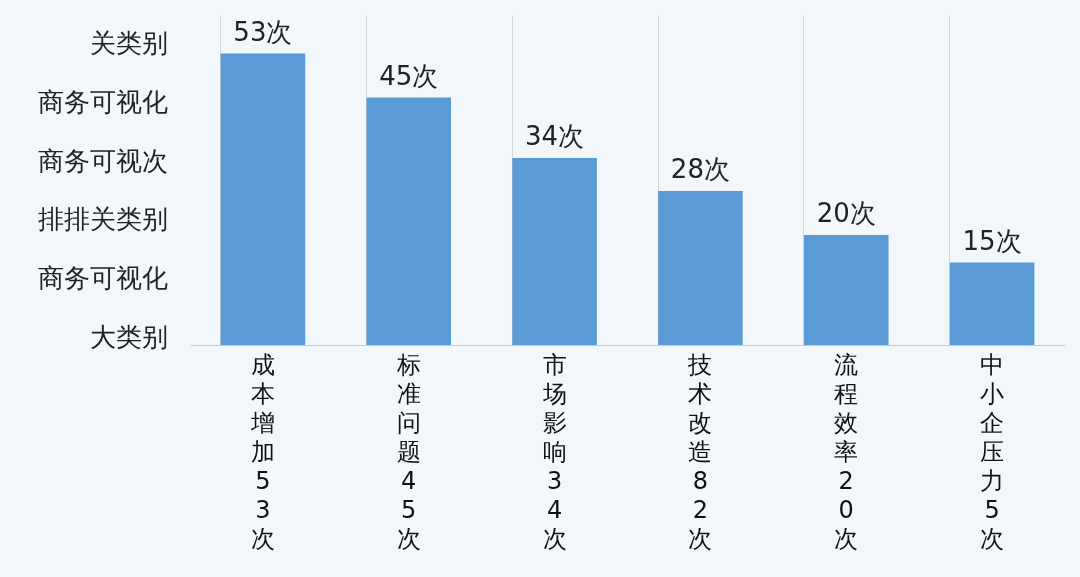 This screenshot has width=1080, height=577. I want to click on data-label: 20次, so click(846, 213).